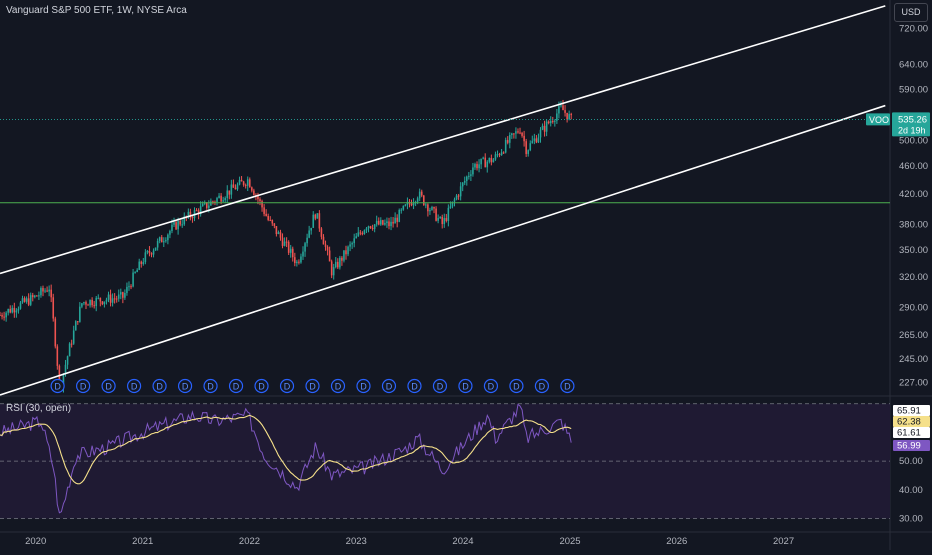 This screenshot has width=932, height=555. I want to click on currency-button: USD, so click(911, 12).